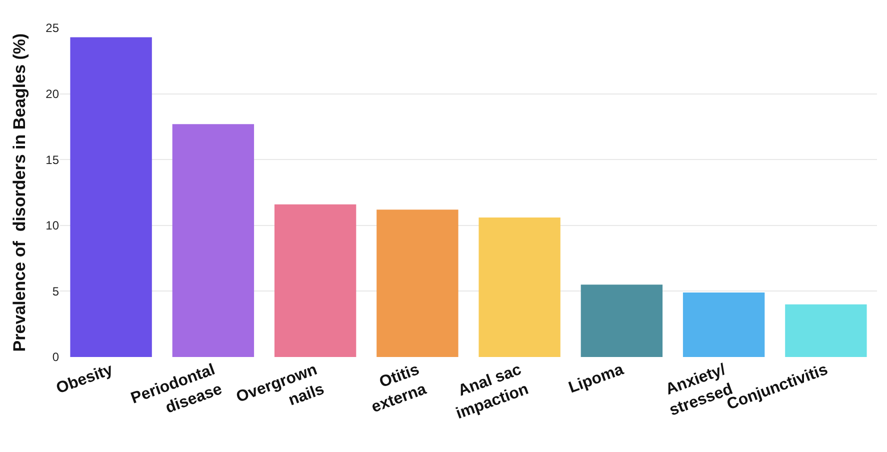  What do you see at coordinates (53, 94) in the screenshot?
I see `y-tick-label: 20` at bounding box center [53, 94].